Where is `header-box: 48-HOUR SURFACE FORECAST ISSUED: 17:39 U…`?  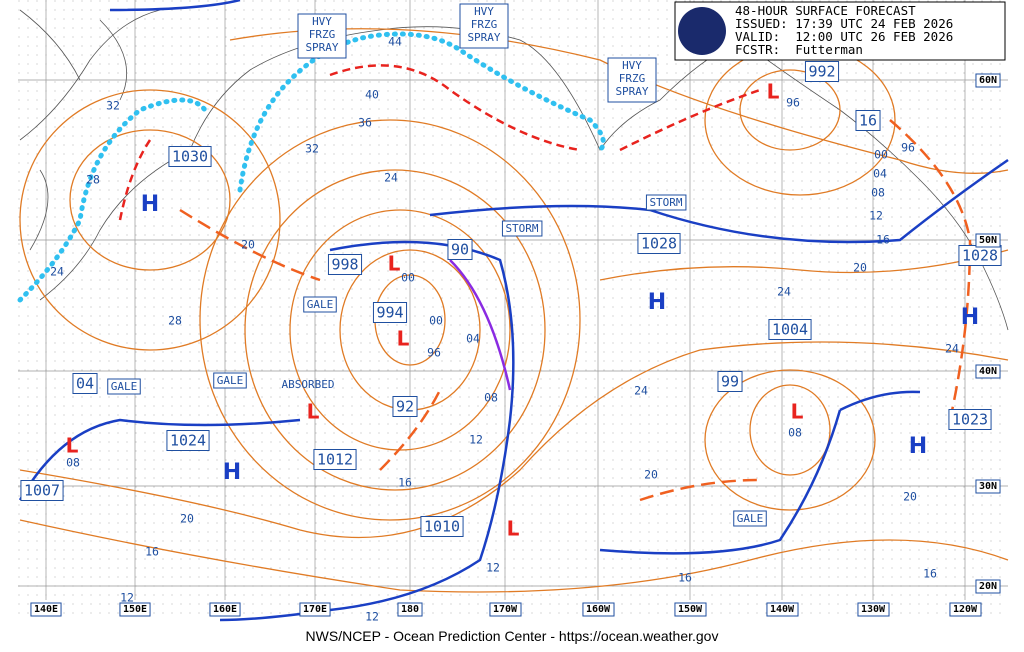 header-box: 48-HOUR SURFACE FORECAST ISSUED: 17:39 U… is located at coordinates (840, 31).